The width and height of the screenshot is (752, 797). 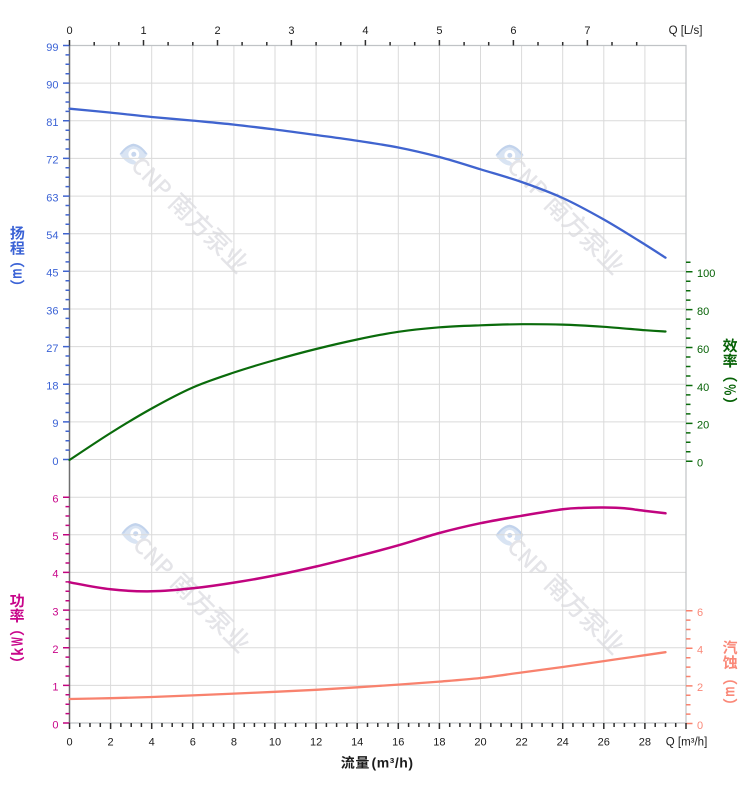 I want to click on svg-text: 8, so click(x=234, y=743).